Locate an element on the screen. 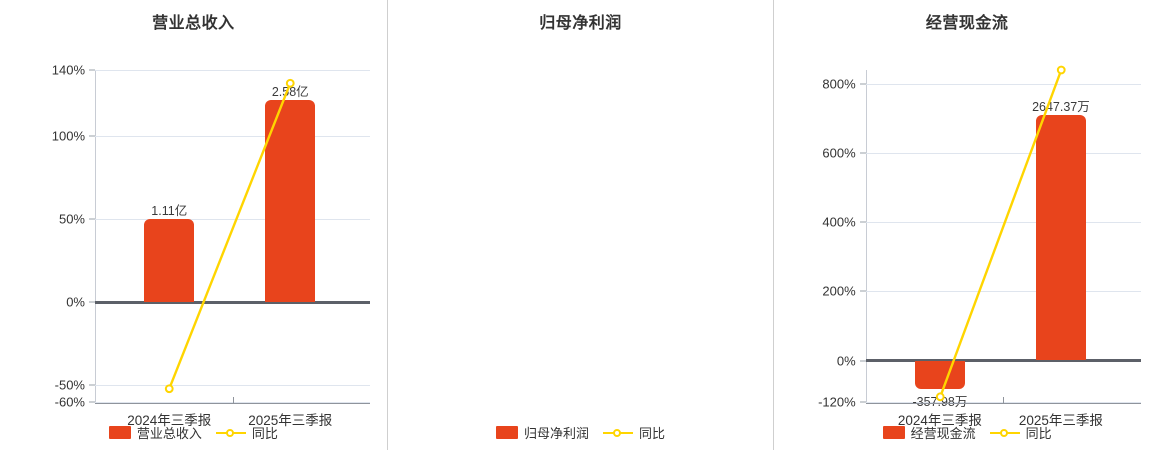 The image size is (1160, 450). legend-item-bar-revenue: 营业总收入 is located at coordinates (155, 432).